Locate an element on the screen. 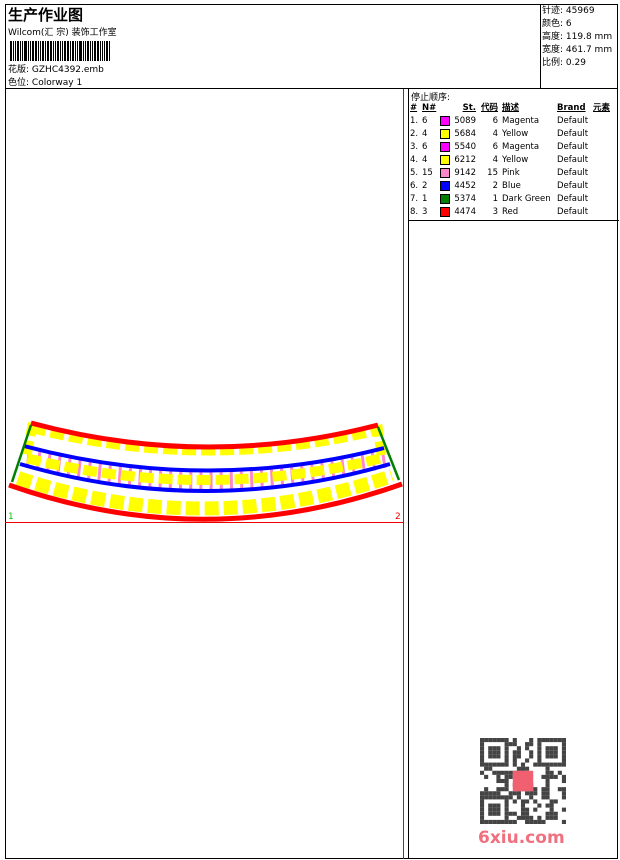 The width and height of the screenshot is (620, 860). stop-row: 3. 6 5540 6 Magenta Default is located at coordinates (510, 147).